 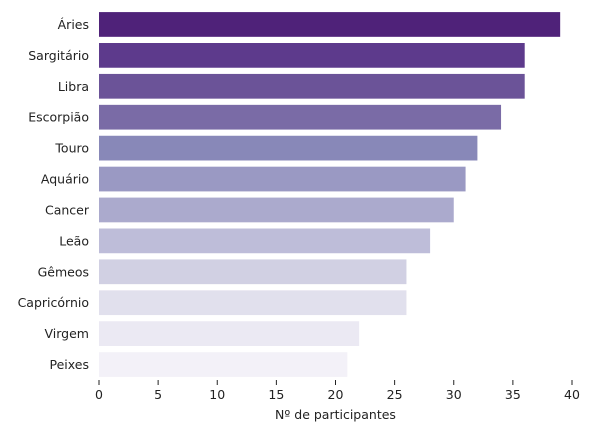 What do you see at coordinates (572, 394) in the screenshot?
I see `x-tick-label: 40` at bounding box center [572, 394].